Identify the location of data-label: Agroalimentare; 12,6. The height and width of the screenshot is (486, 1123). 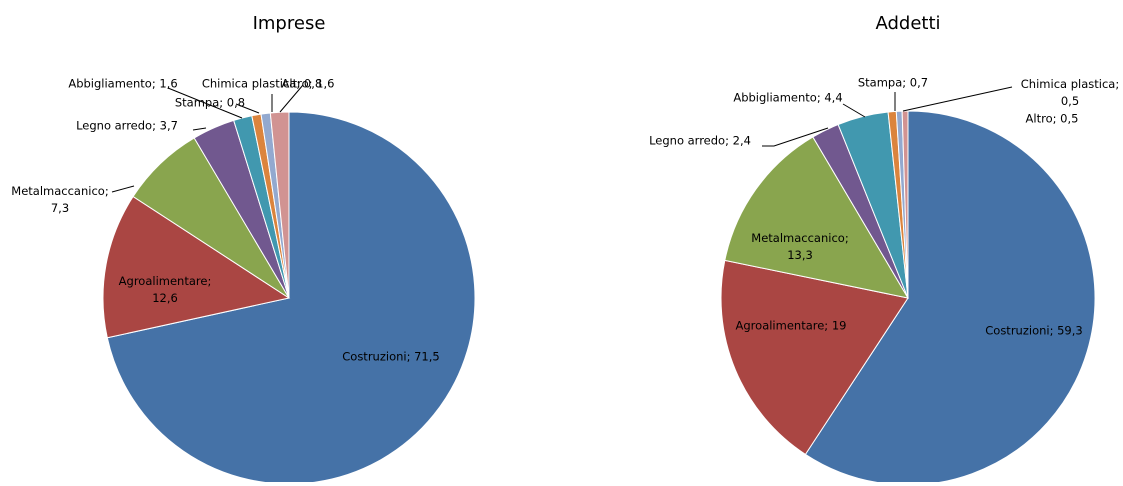
(165, 289).